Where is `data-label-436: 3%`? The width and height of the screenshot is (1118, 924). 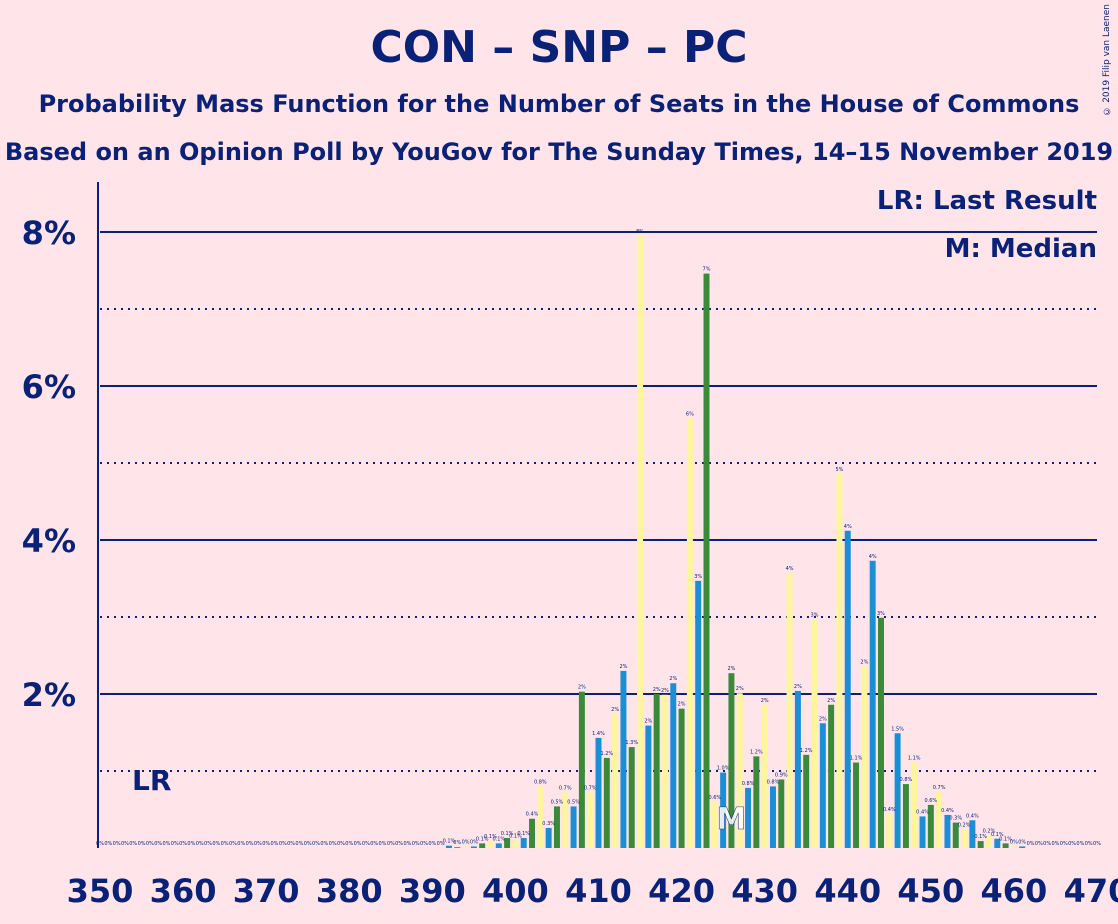 data-label-436: 3% is located at coordinates (815, 615).